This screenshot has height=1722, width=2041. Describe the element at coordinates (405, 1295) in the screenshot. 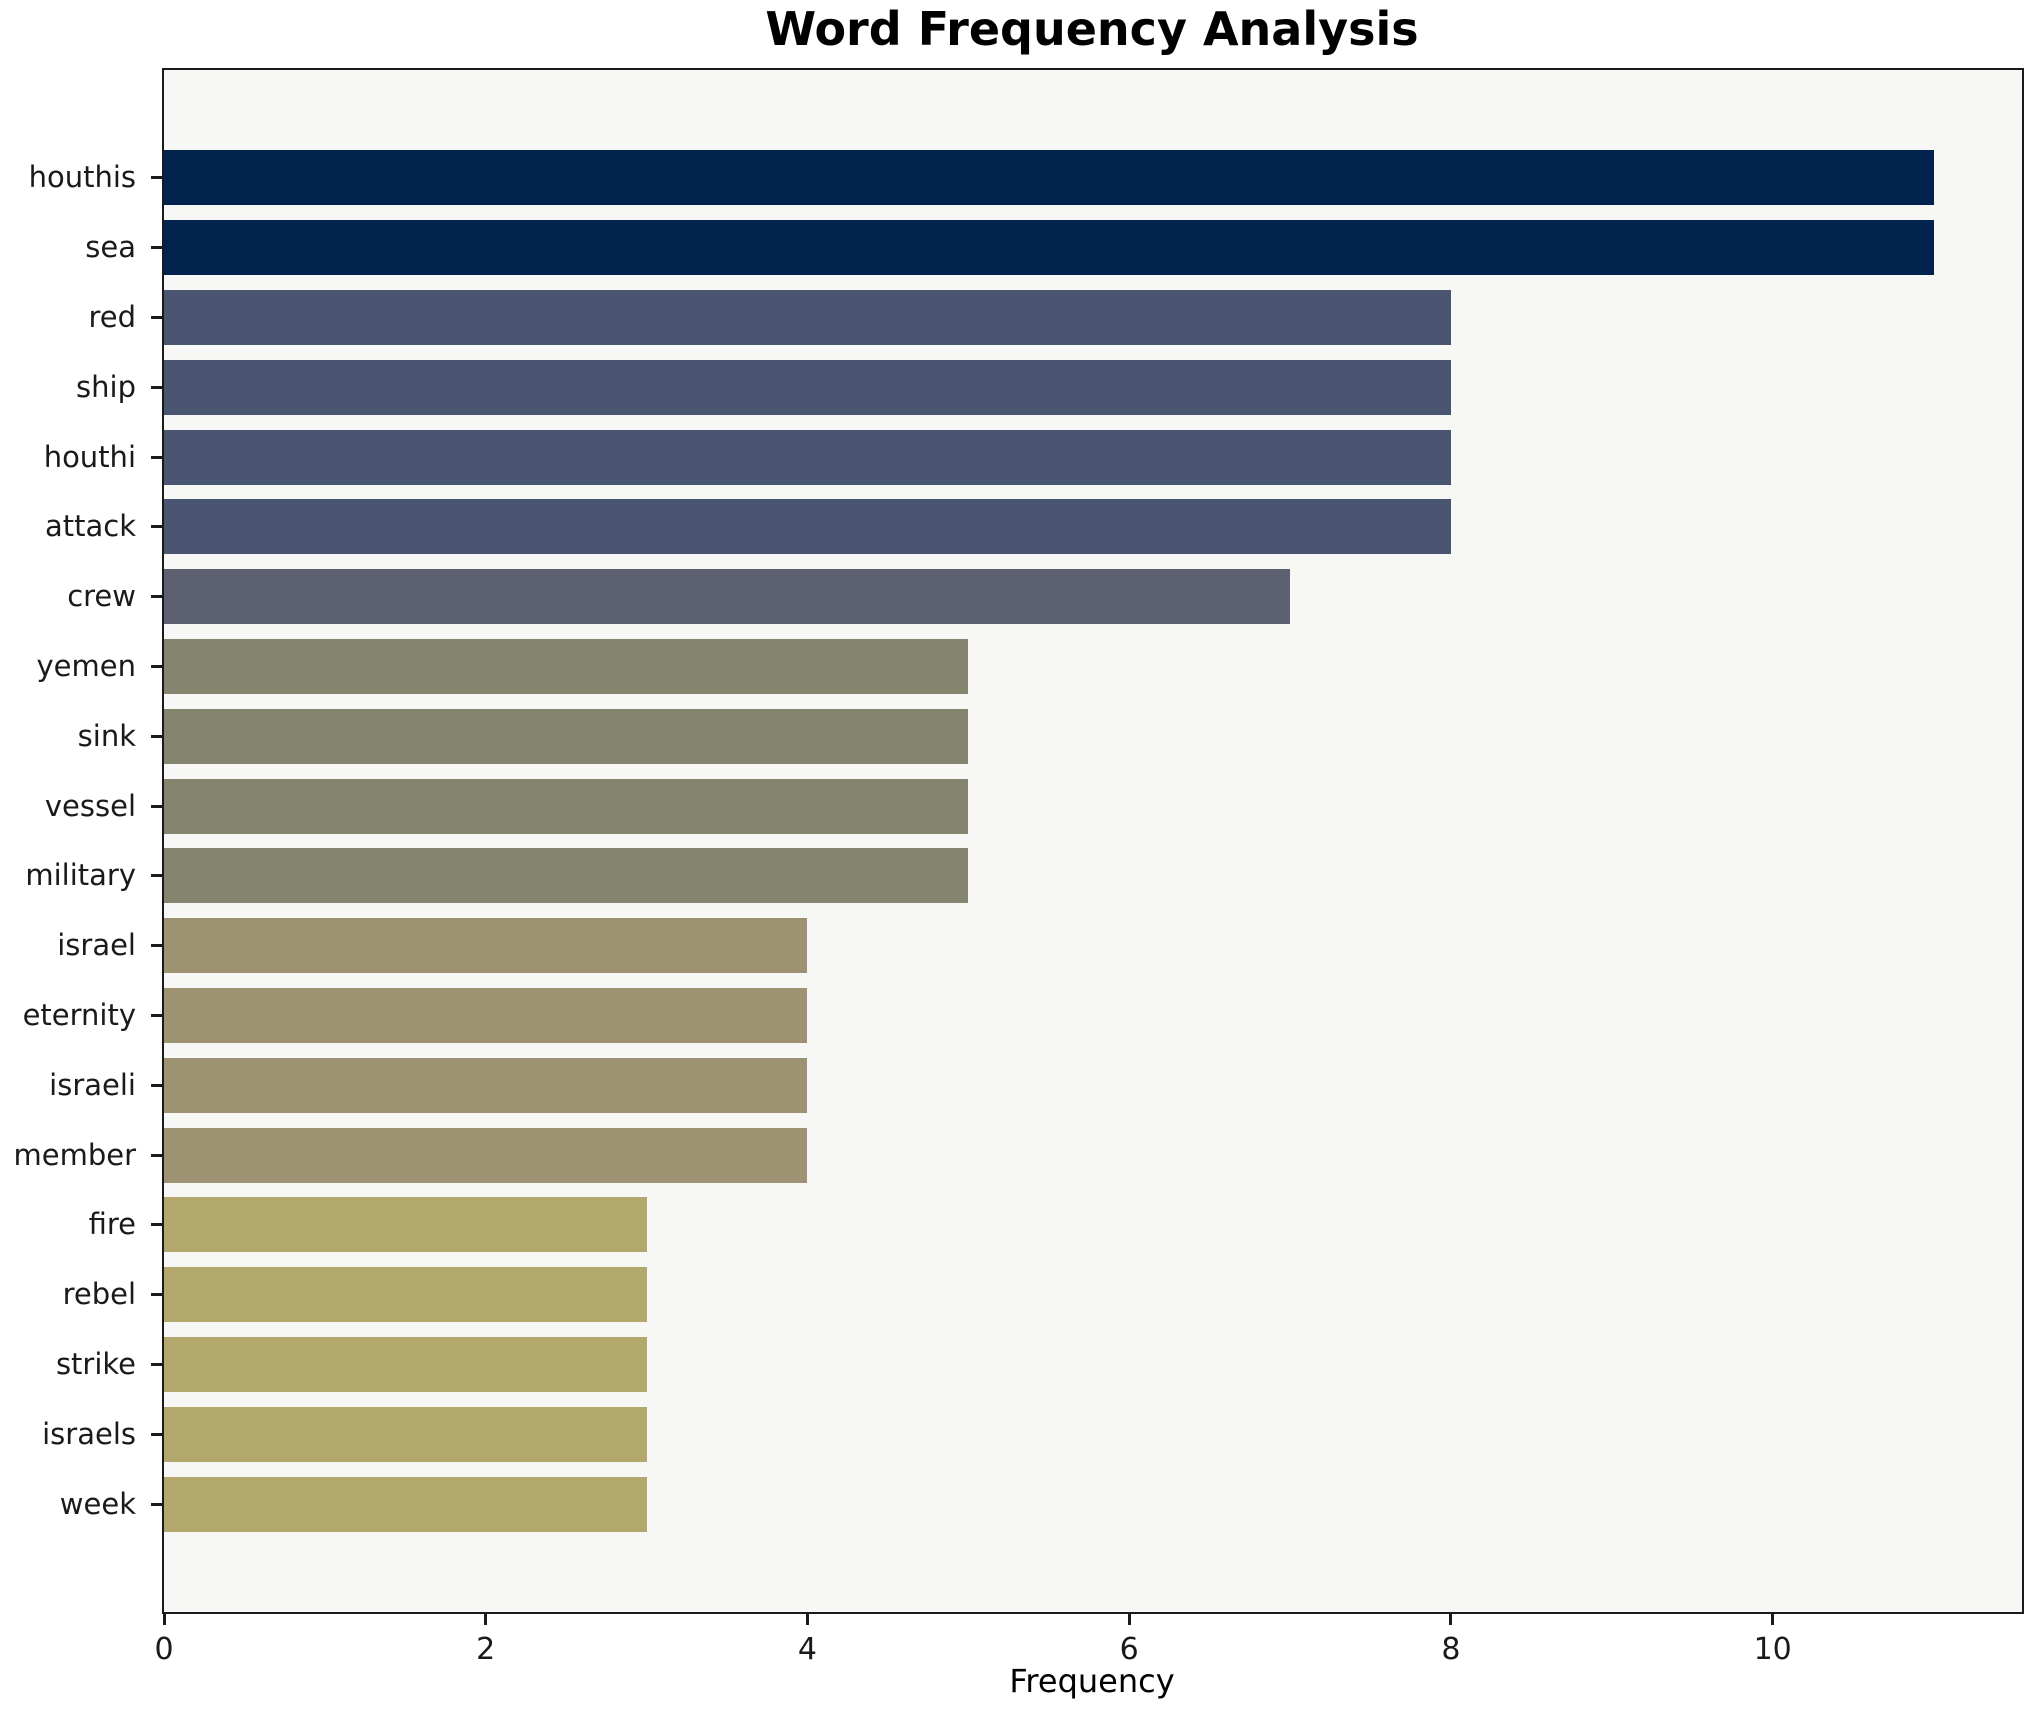

I see `bar-rebel` at that location.